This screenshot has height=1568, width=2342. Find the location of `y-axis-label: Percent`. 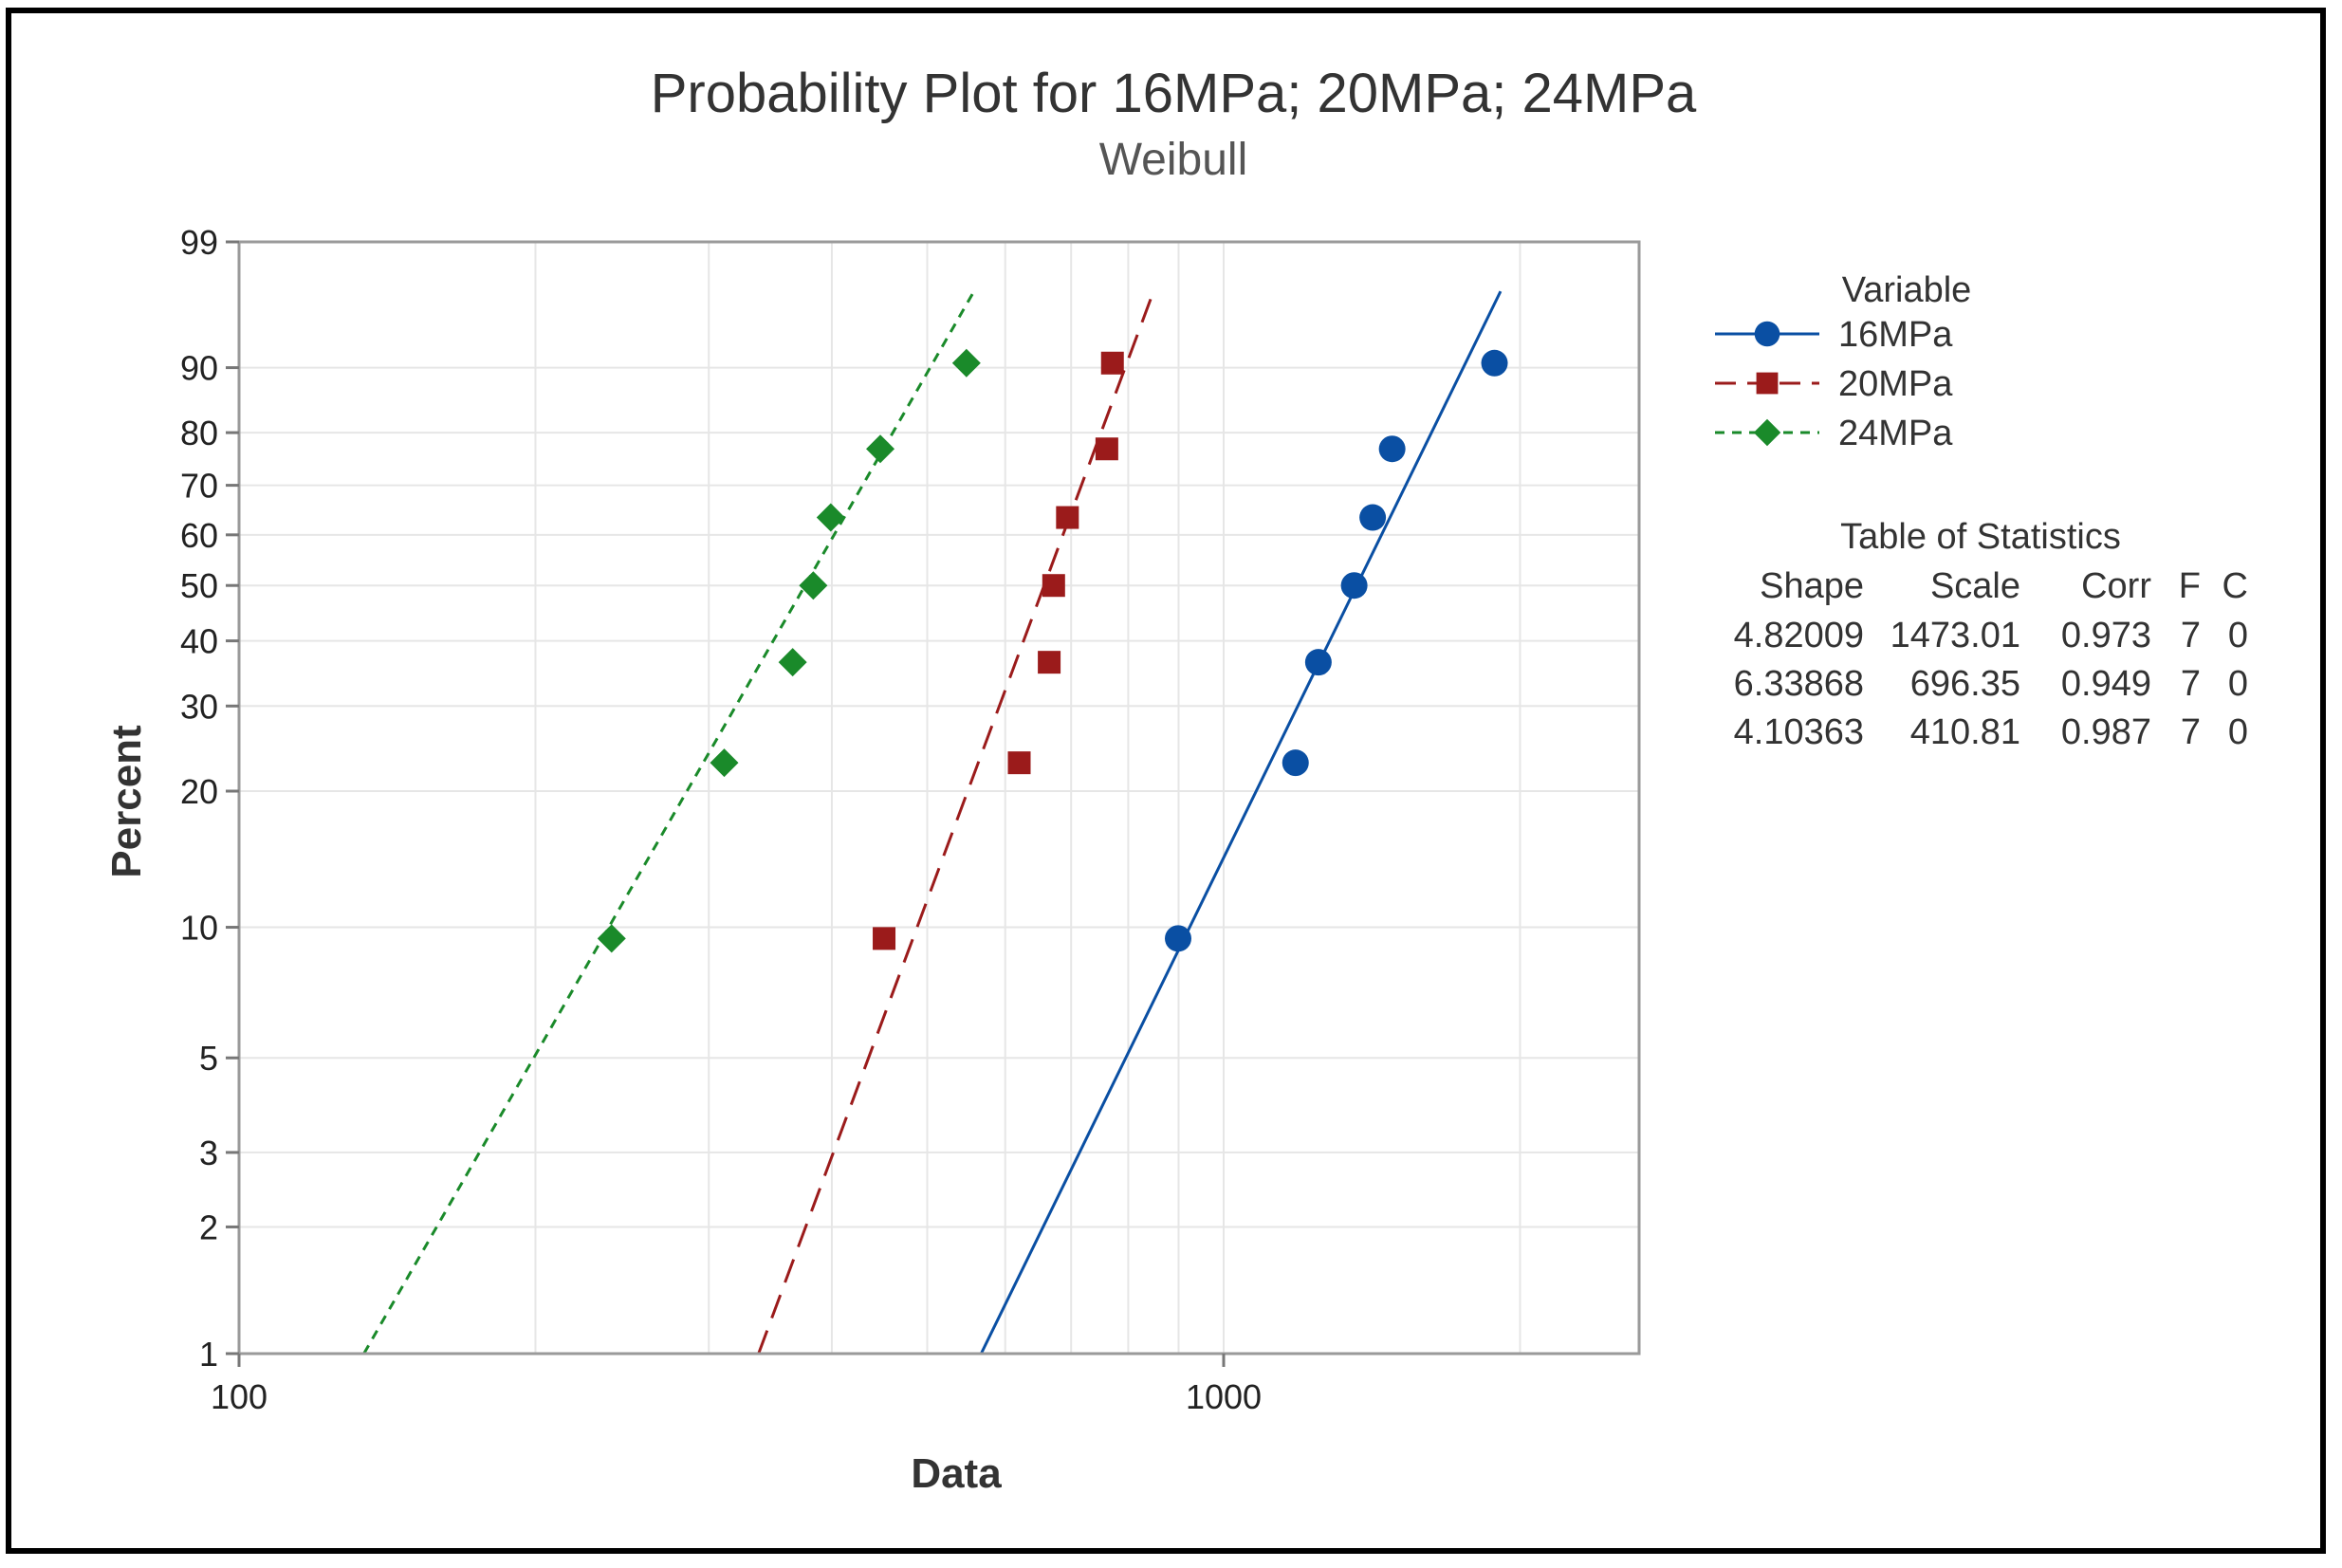

y-axis-label: Percent is located at coordinates (126, 802).